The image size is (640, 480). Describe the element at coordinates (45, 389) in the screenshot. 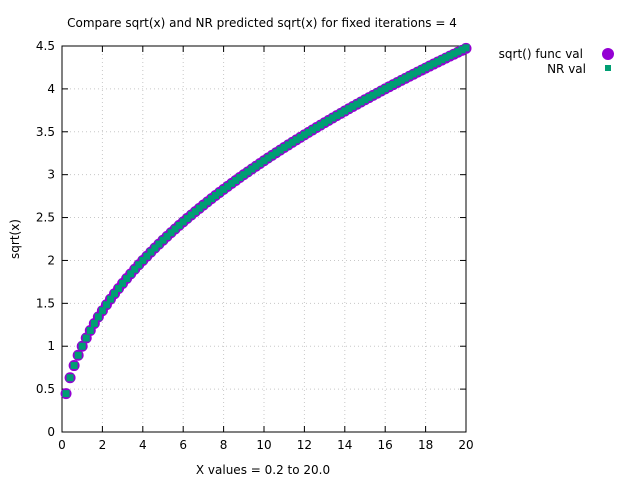

I see `y-tick-label: 0.5` at that location.